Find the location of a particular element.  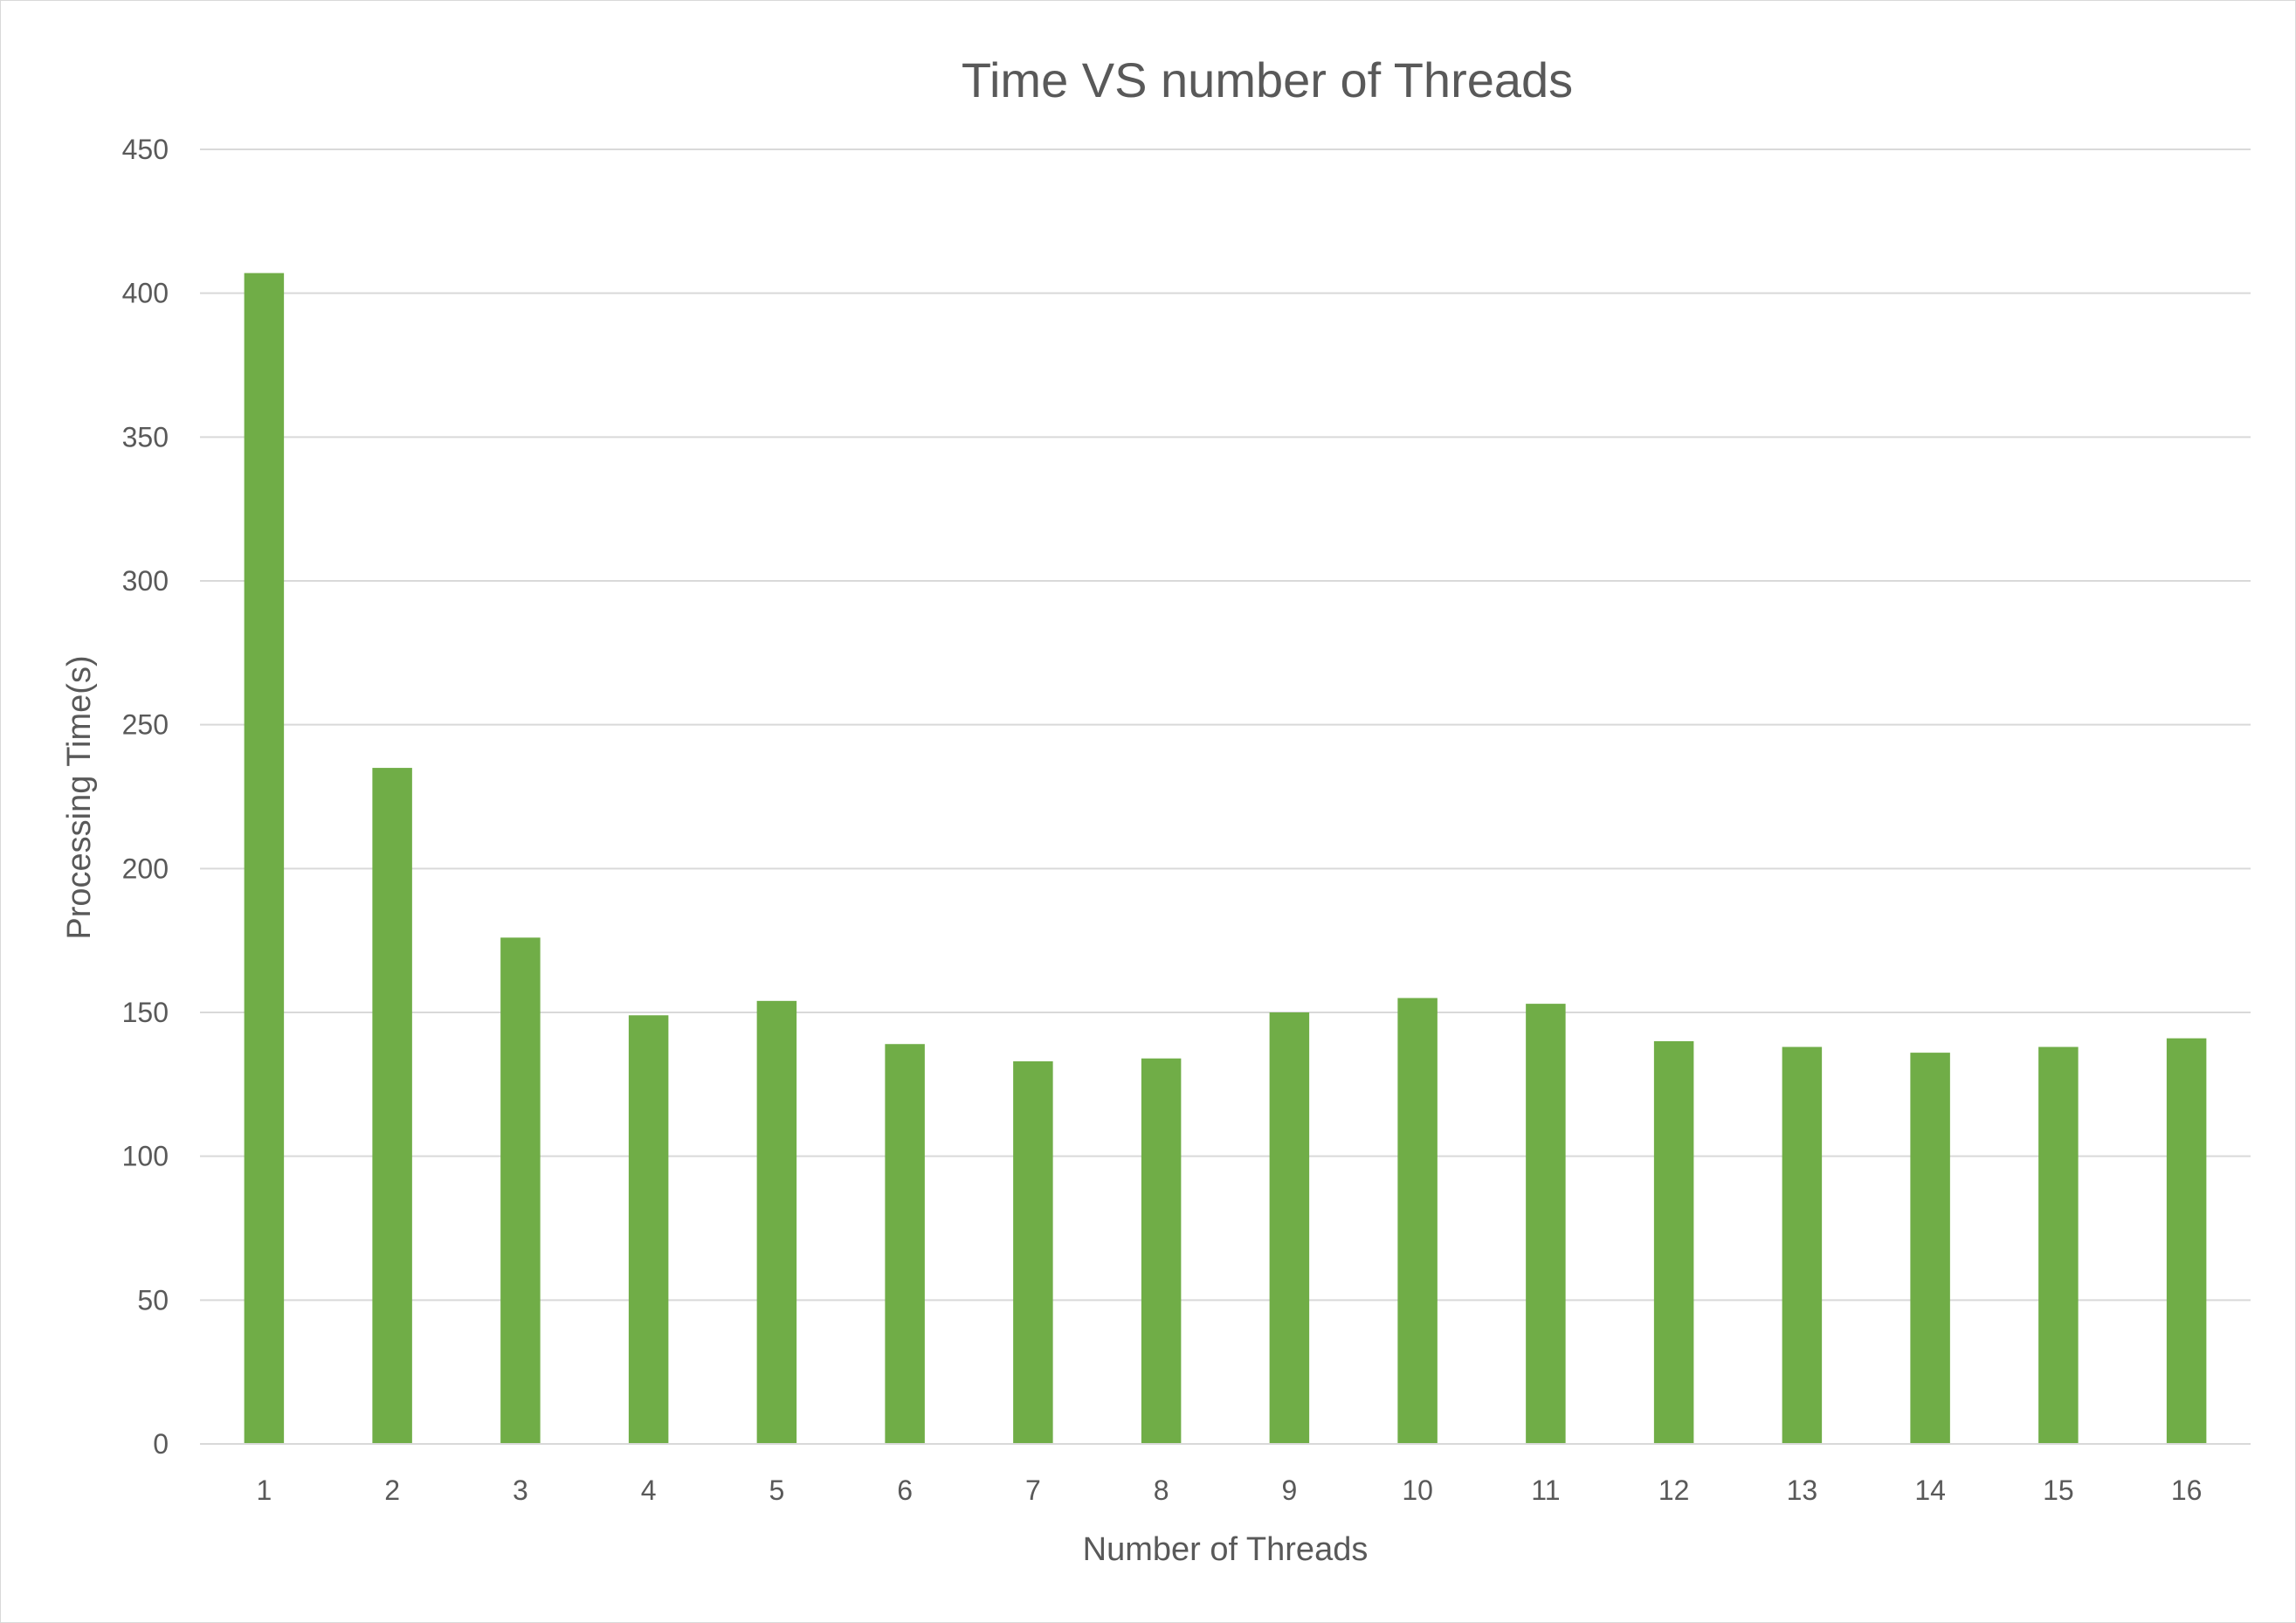

y-tick-label: 100 is located at coordinates (145, 1156).